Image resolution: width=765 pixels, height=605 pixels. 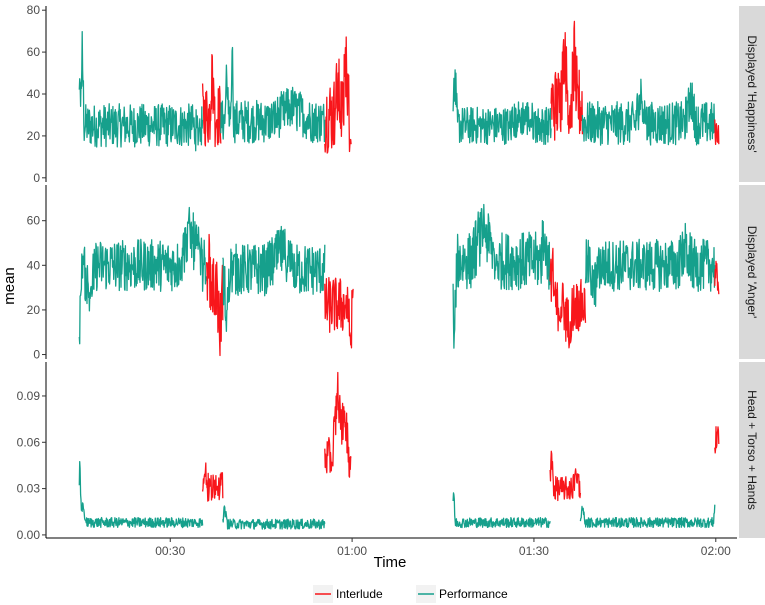 I want to click on legend: Interlude Performance, so click(x=410, y=594).